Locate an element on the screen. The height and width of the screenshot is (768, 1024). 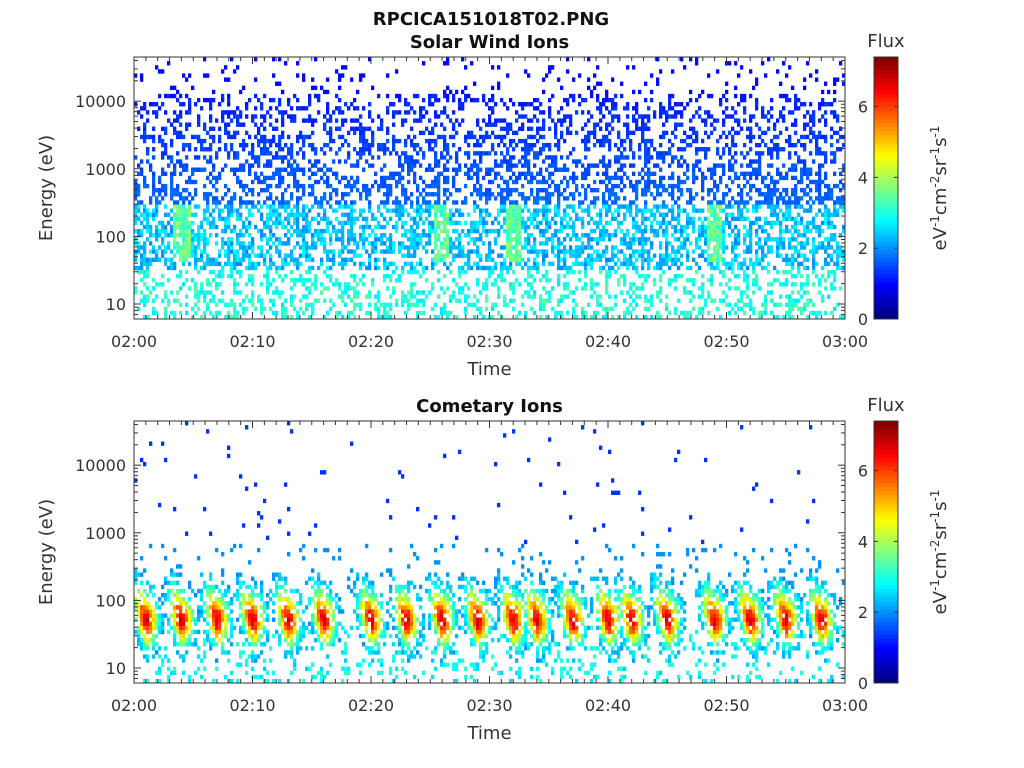
panel-title: Cometary Ions is located at coordinates (489, 406).